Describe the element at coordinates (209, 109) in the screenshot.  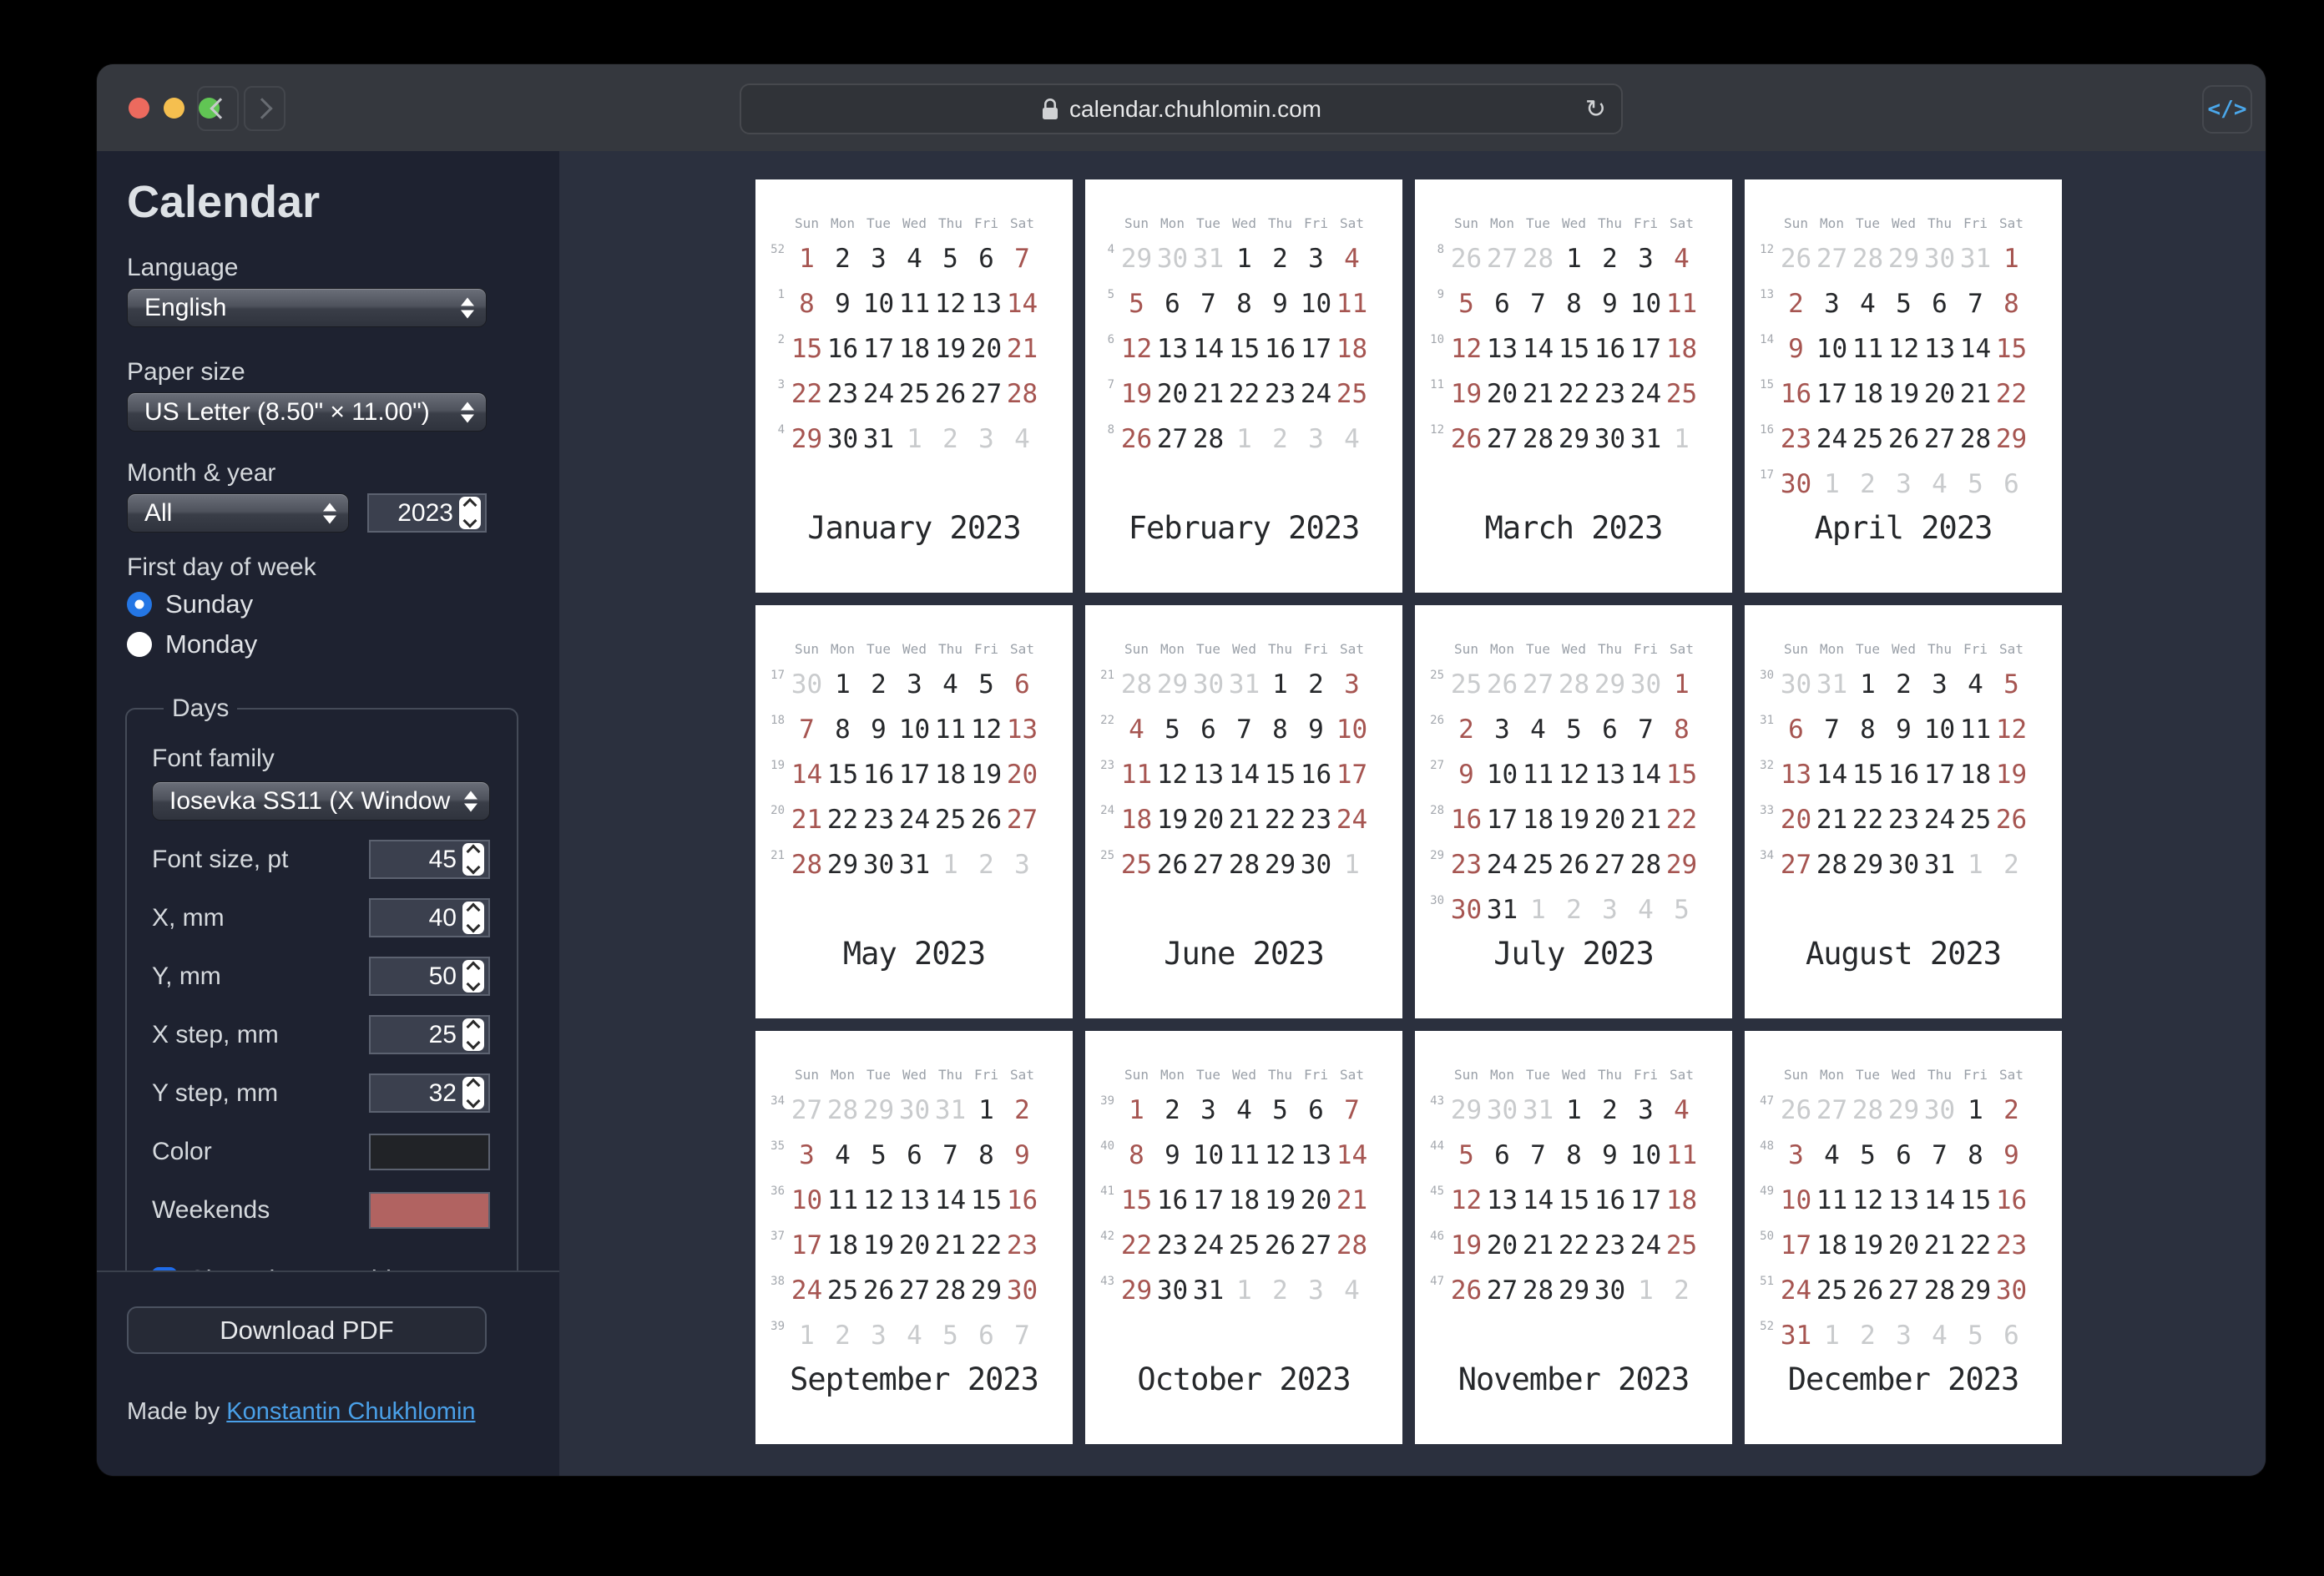
I see `zoom-window-button` at that location.